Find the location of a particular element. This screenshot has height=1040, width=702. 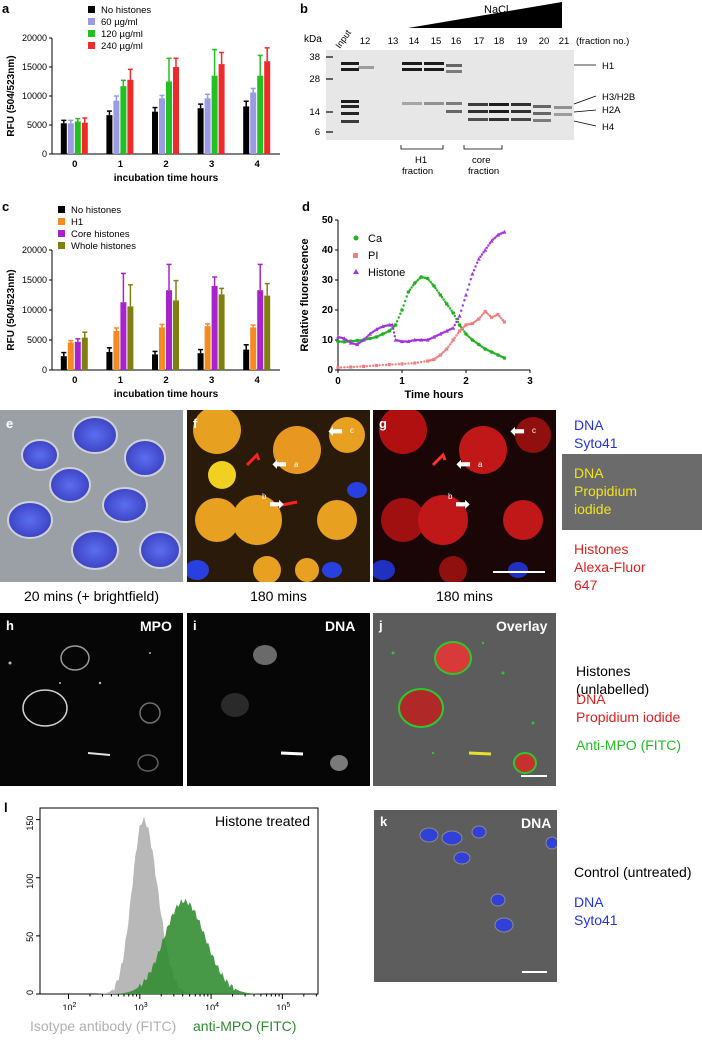

caption-g: 180 mins is located at coordinates (464, 596).